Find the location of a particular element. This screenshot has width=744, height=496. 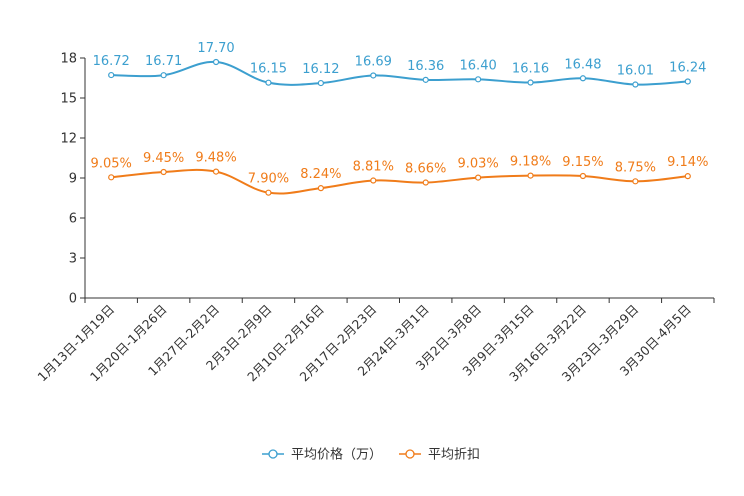

legend-item-average-price: 平均价格（万） is located at coordinates (322, 455).